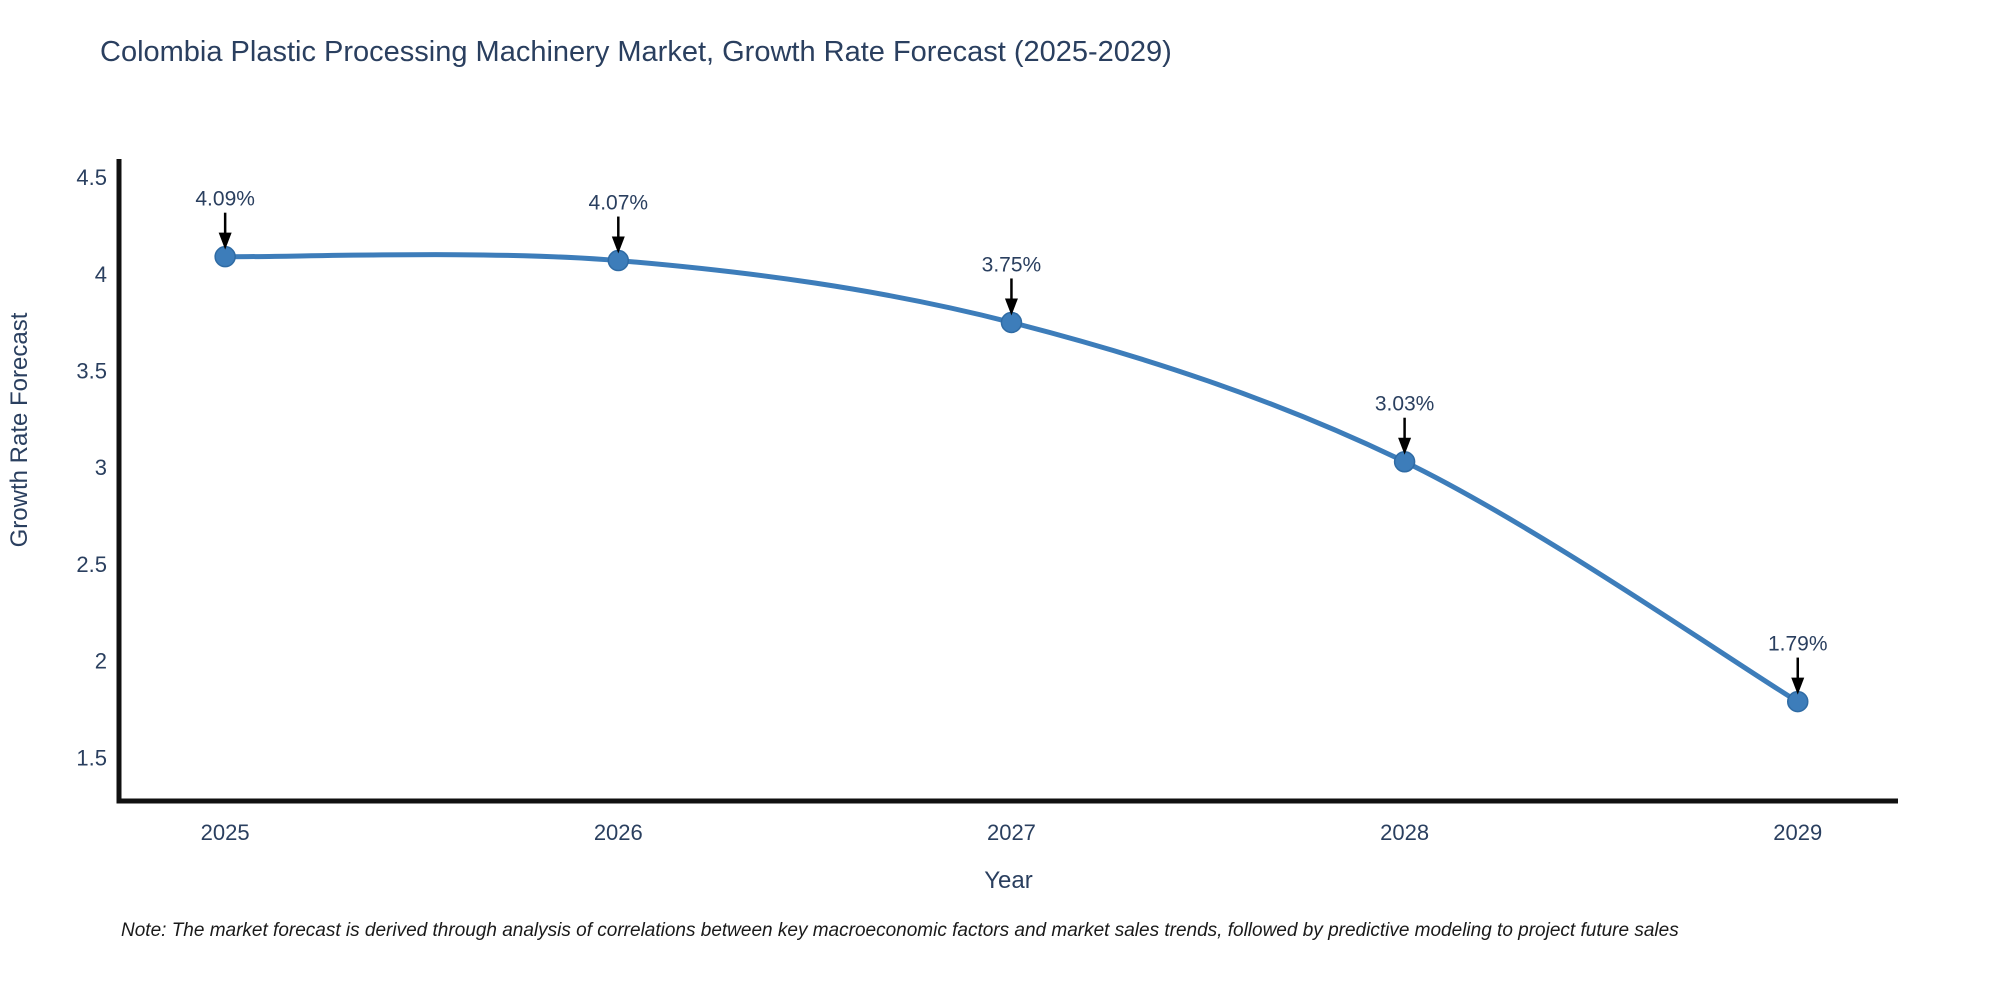  I want to click on x-axis-title: Year, so click(1008, 880).